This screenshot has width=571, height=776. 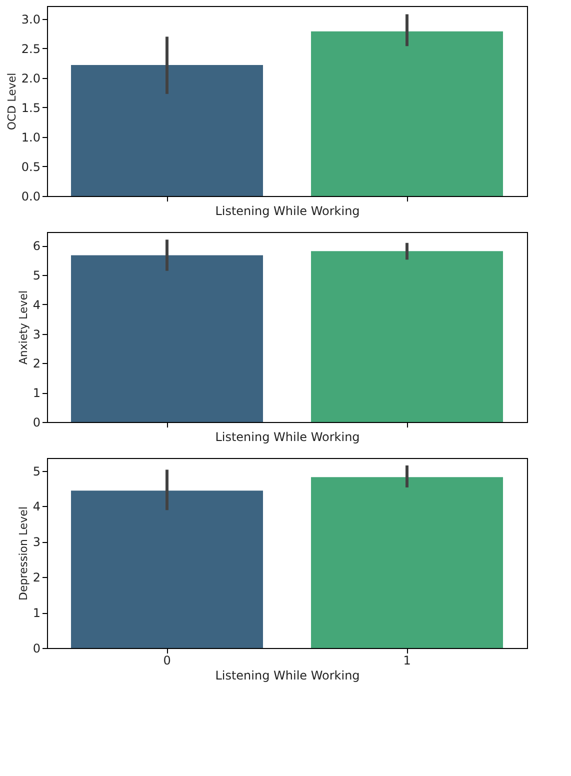 What do you see at coordinates (23, 553) in the screenshot?
I see `y-axis-title: Depression Level` at bounding box center [23, 553].